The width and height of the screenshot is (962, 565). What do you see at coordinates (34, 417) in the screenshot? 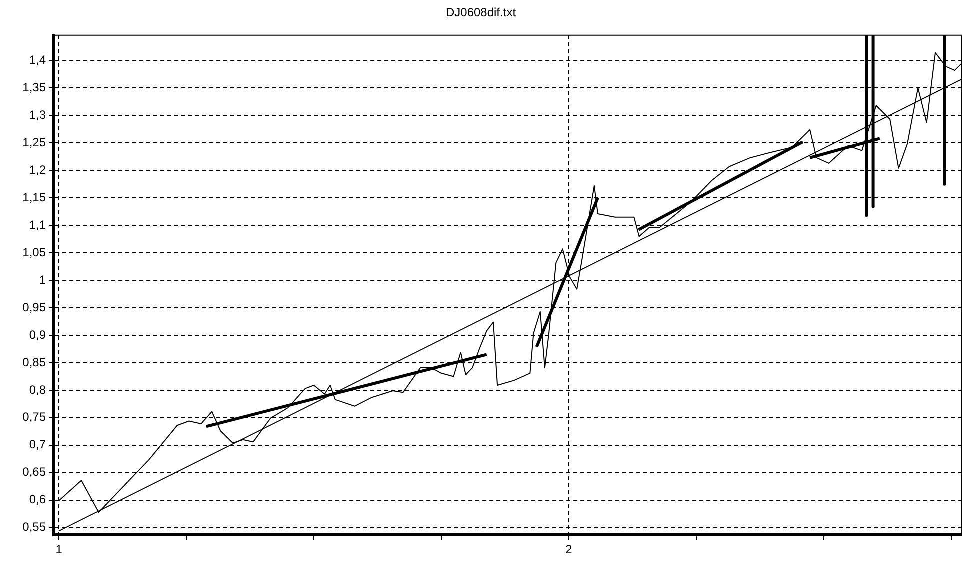
I see `y-tick-label: 0,75` at bounding box center [34, 417].